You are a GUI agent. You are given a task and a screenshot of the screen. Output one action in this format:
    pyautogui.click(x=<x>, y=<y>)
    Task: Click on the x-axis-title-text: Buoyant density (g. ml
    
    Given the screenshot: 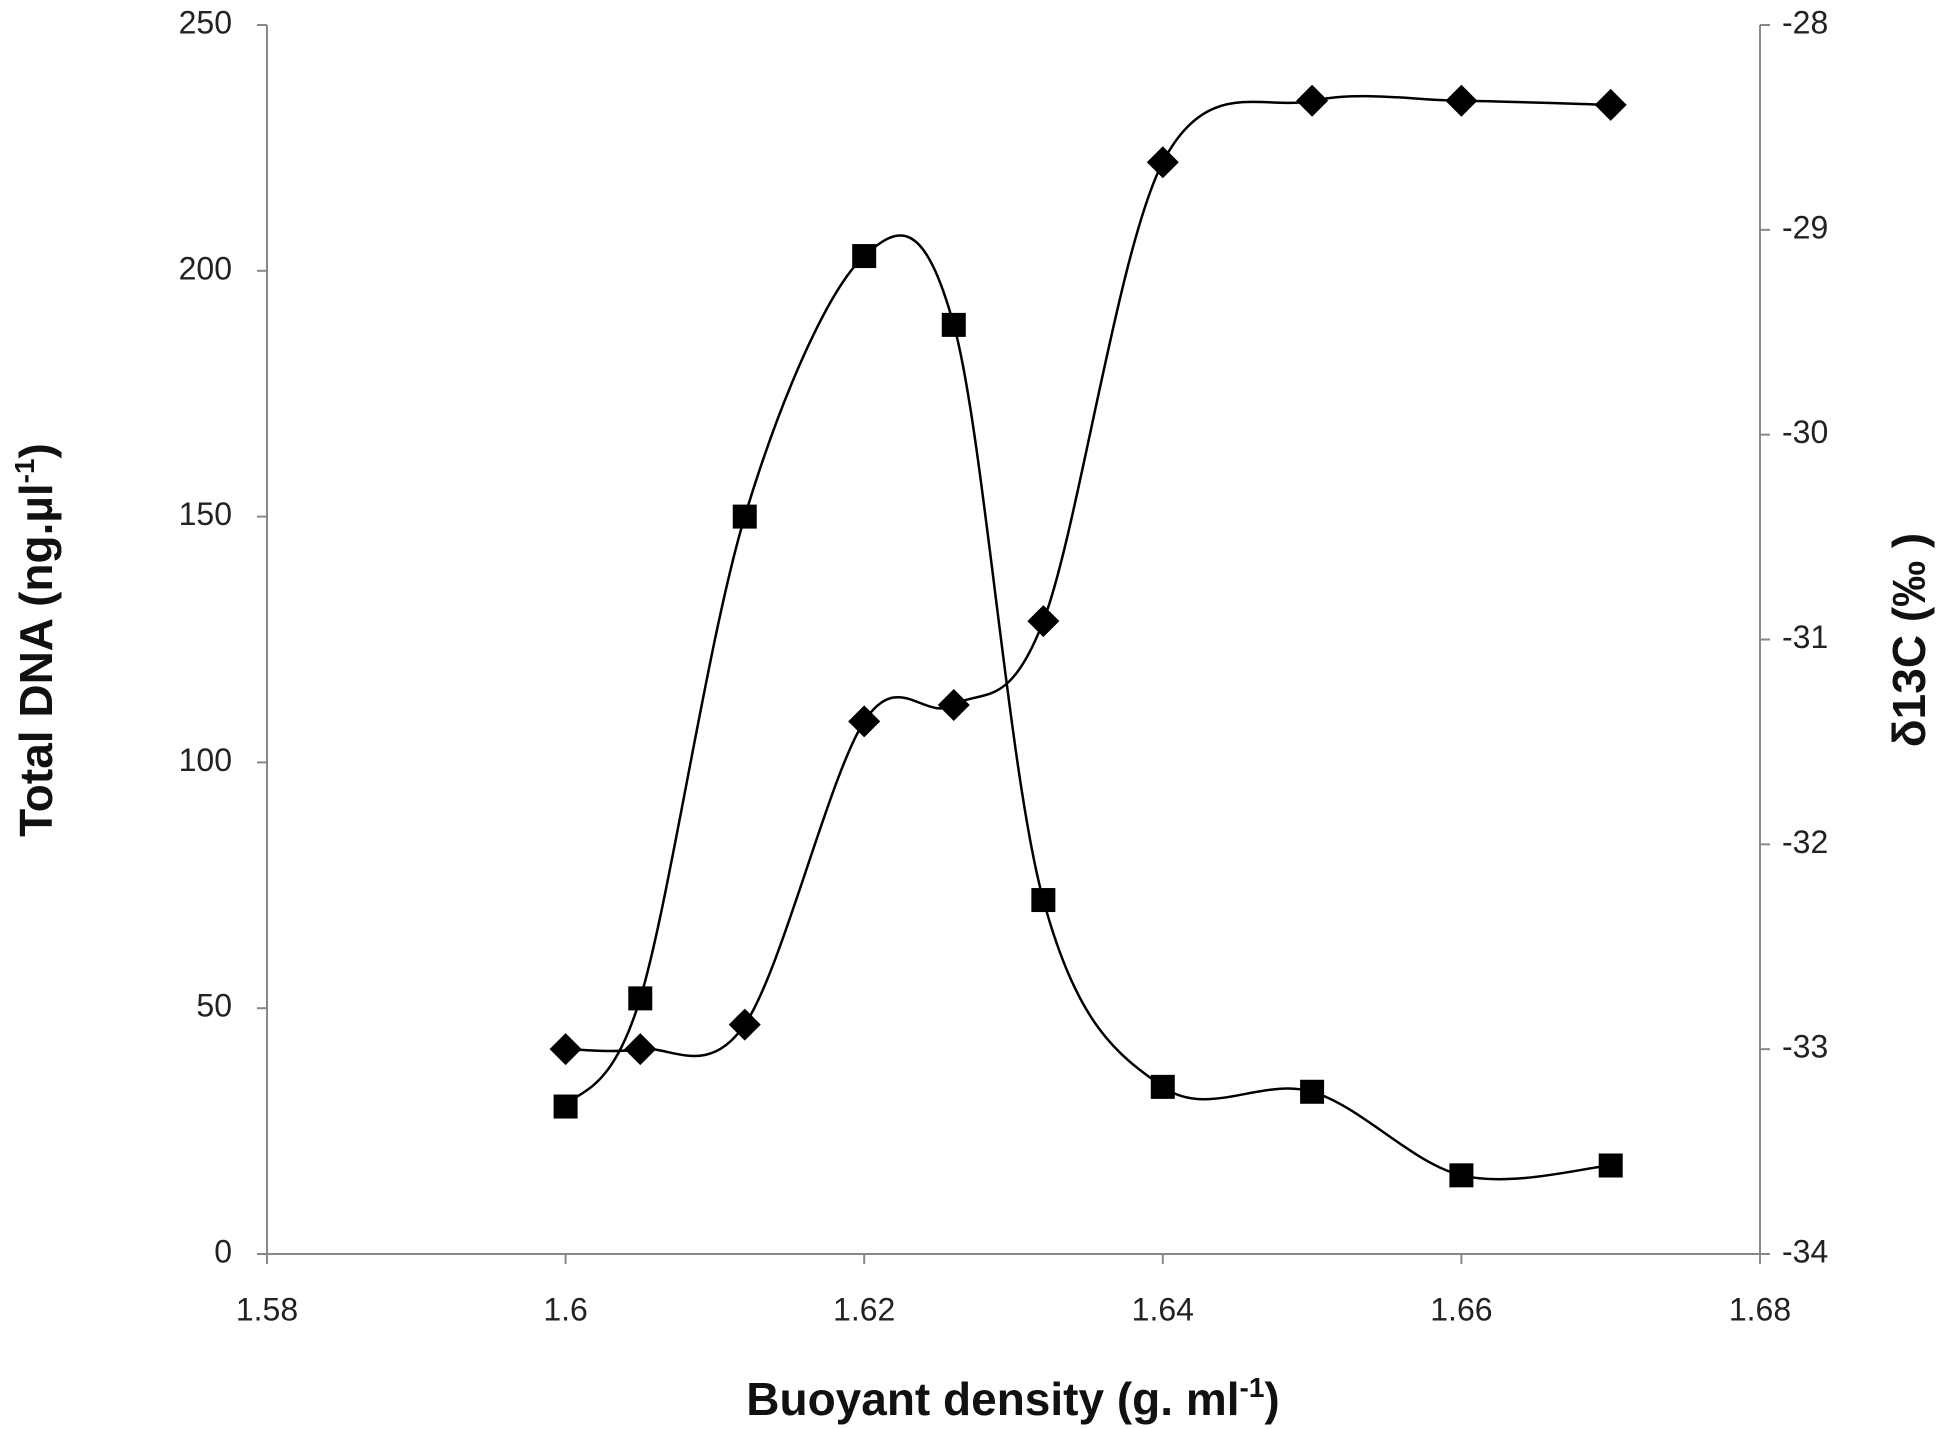 What is the action you would take?
    pyautogui.click(x=992, y=1399)
    